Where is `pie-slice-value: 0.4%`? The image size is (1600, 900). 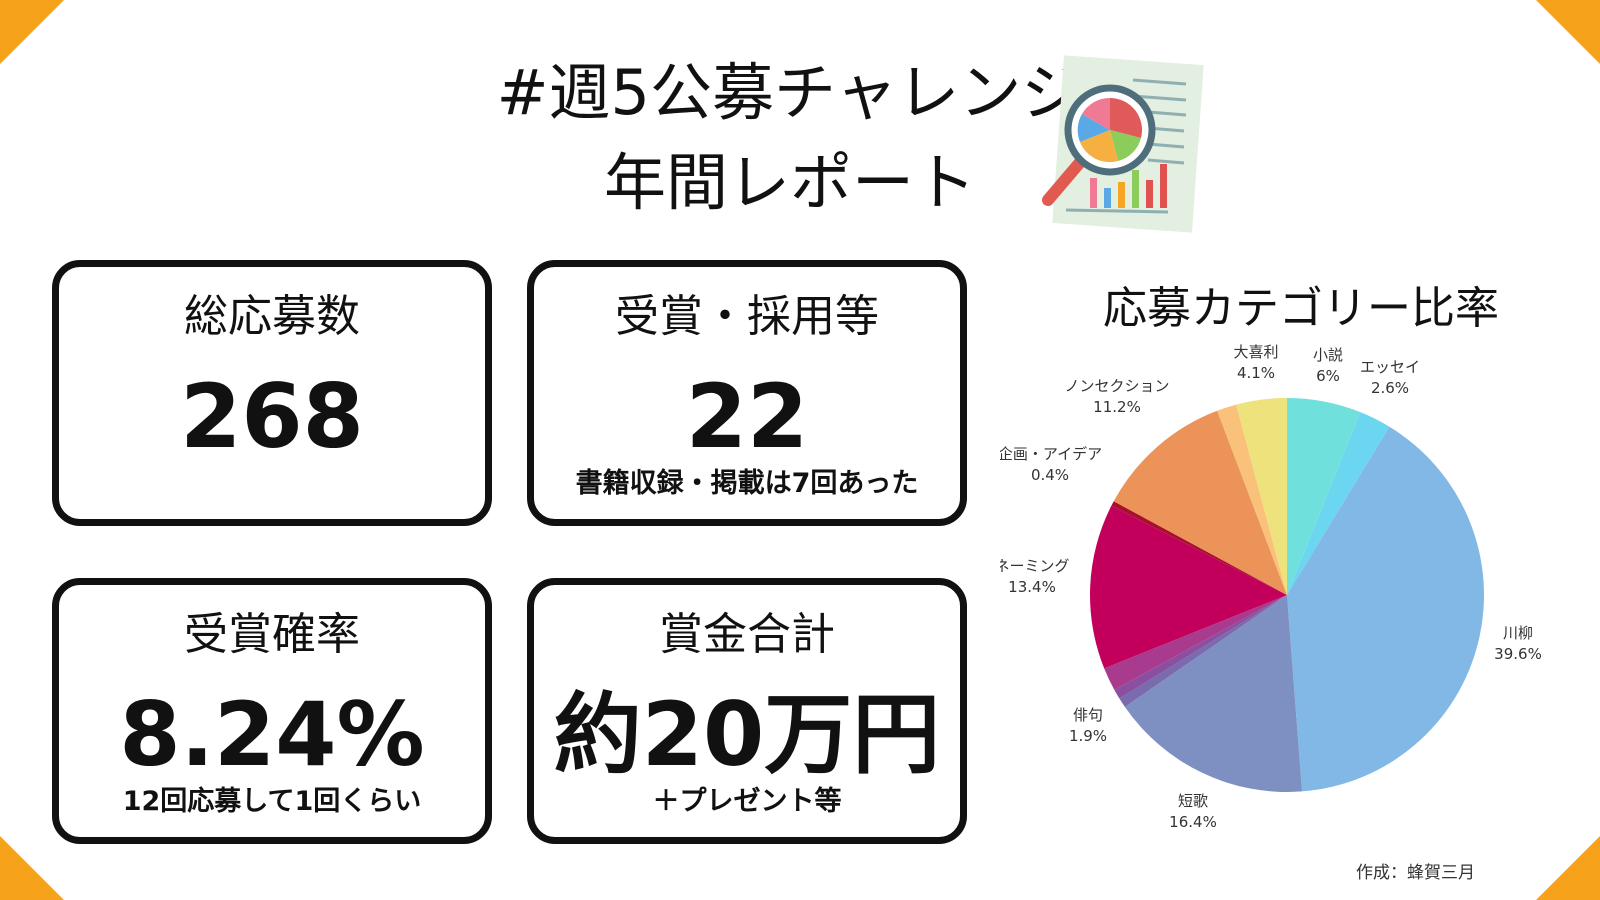
pie-slice-value: 0.4% is located at coordinates (1050, 475).